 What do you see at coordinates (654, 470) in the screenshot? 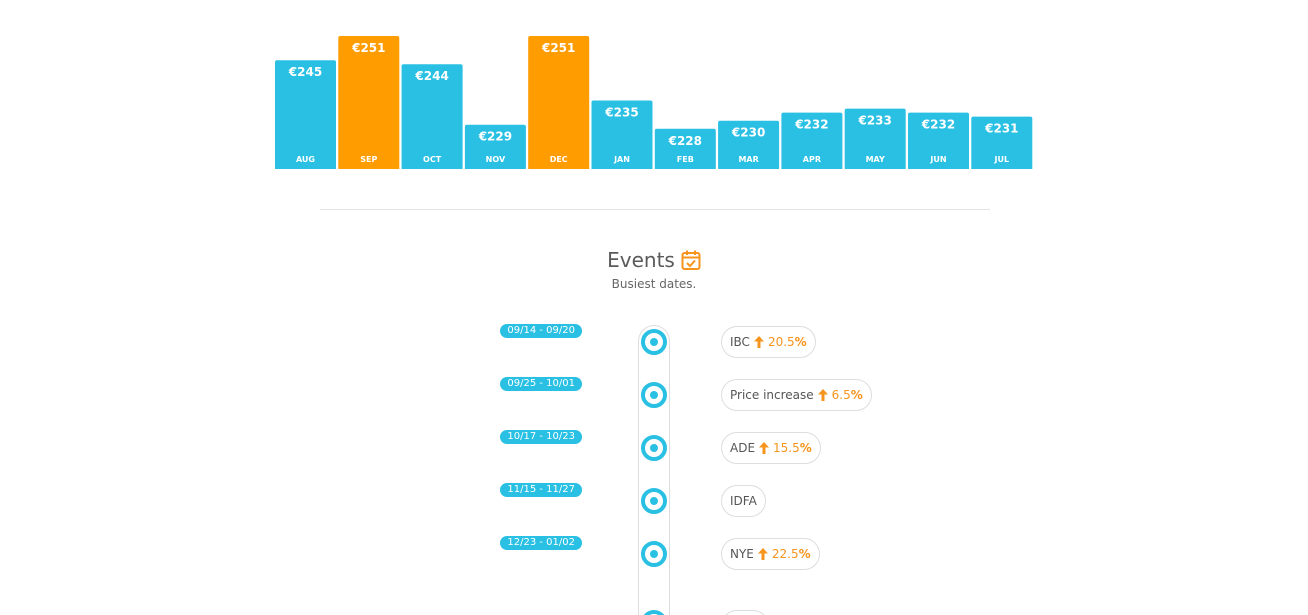
I see `timeline-track` at bounding box center [654, 470].